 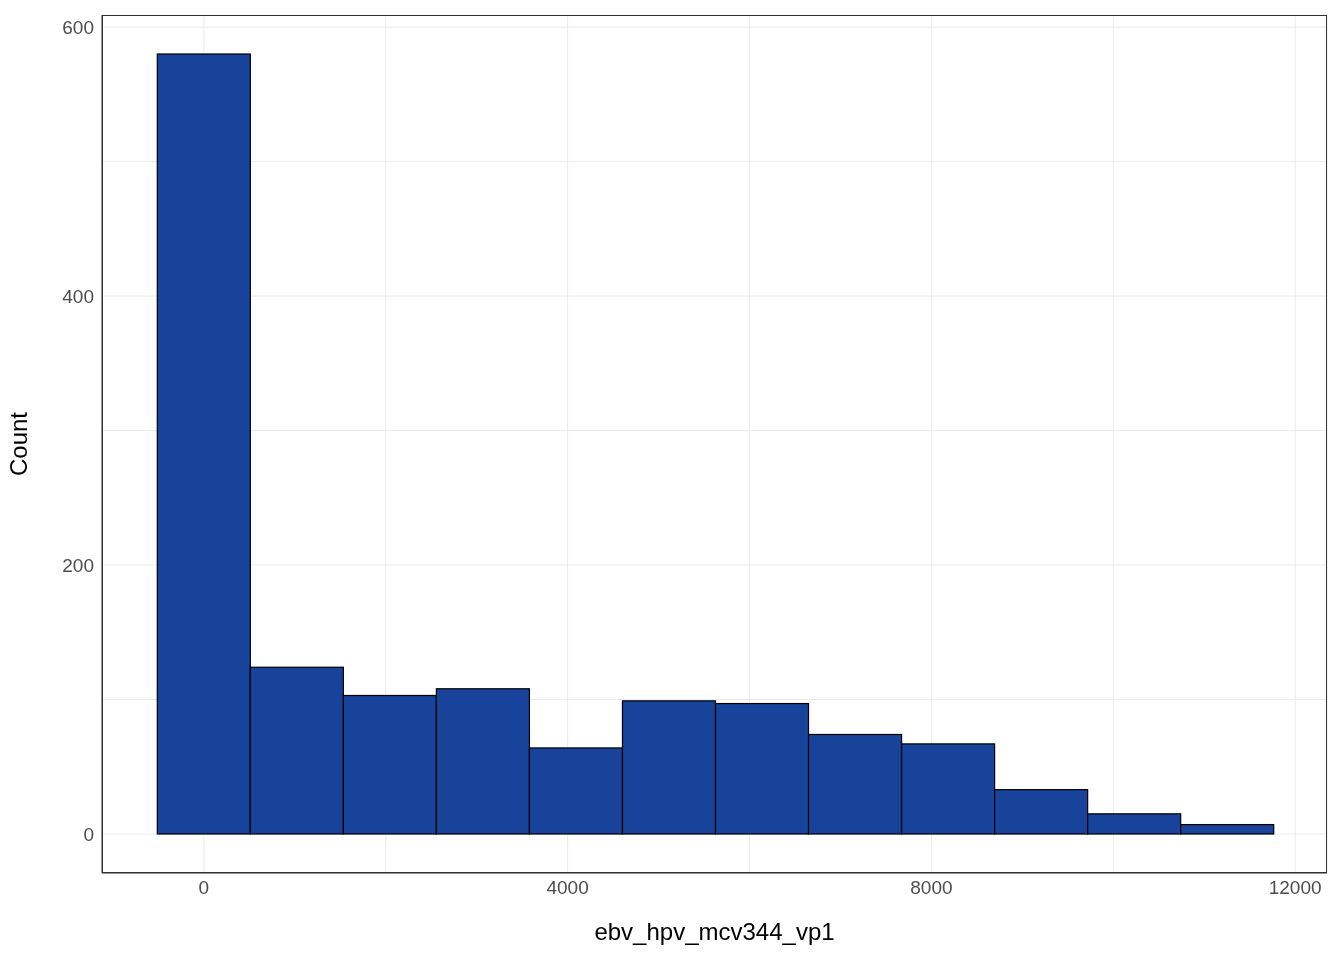 I want to click on x-axis-title: ebv_hpv_mcv344_vp1, so click(x=714, y=931).